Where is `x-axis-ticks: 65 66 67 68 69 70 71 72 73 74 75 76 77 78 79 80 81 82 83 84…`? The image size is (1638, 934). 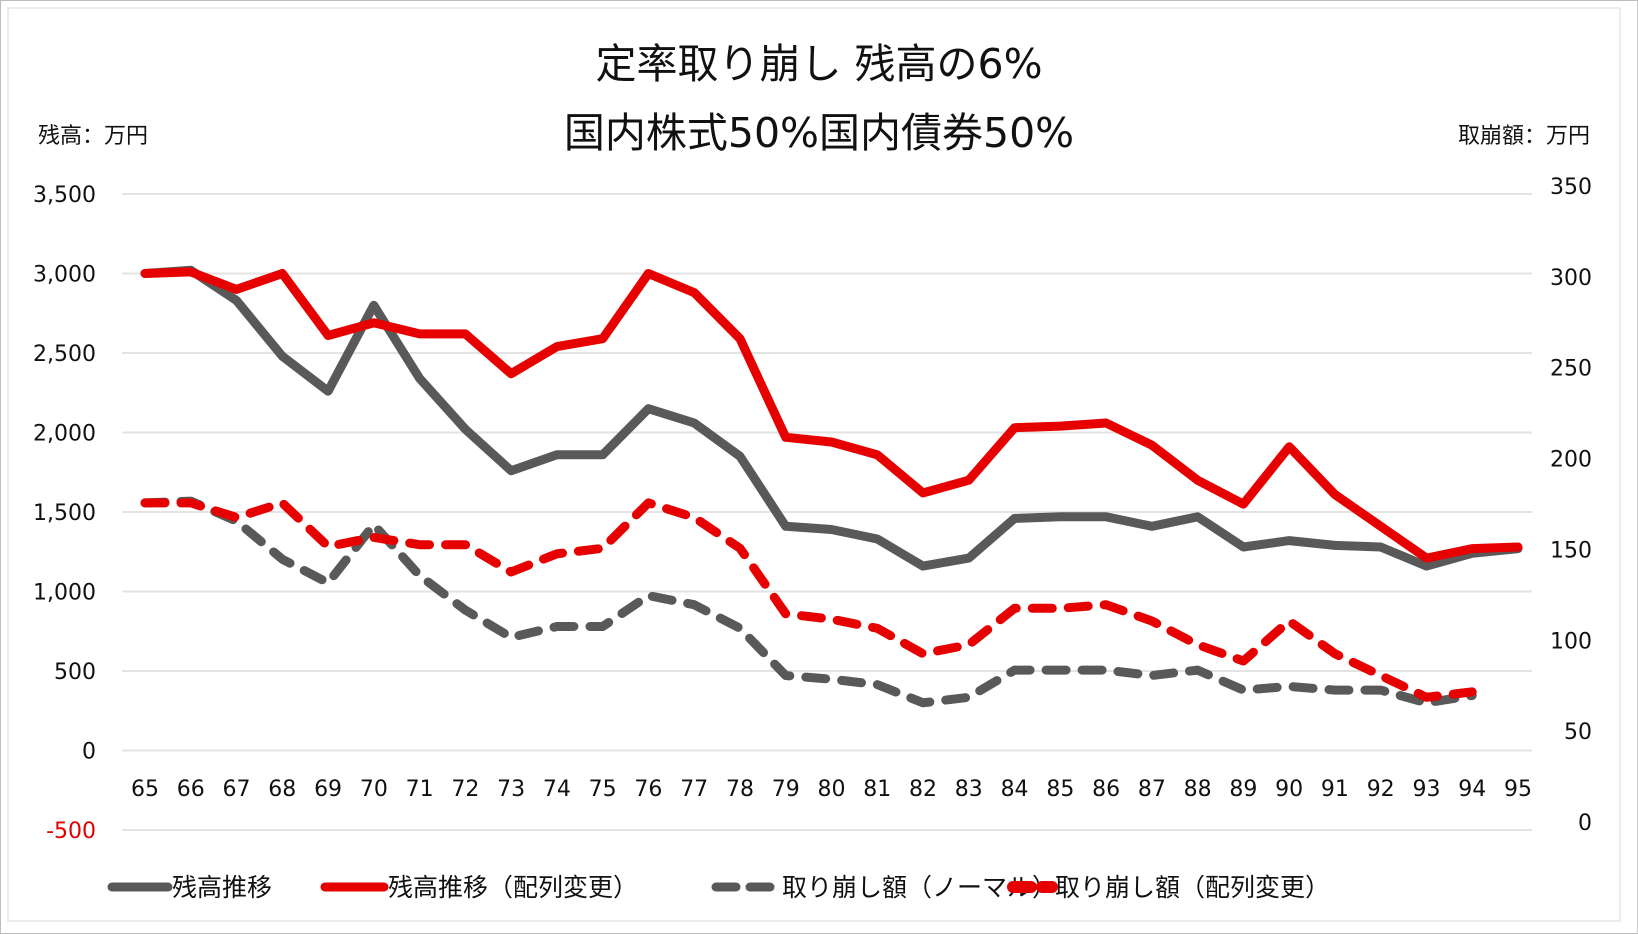 x-axis-ticks: 65 66 67 68 69 70 71 72 73 74 75 76 77 78 79 80 81 82 83 84… is located at coordinates (831, 789).